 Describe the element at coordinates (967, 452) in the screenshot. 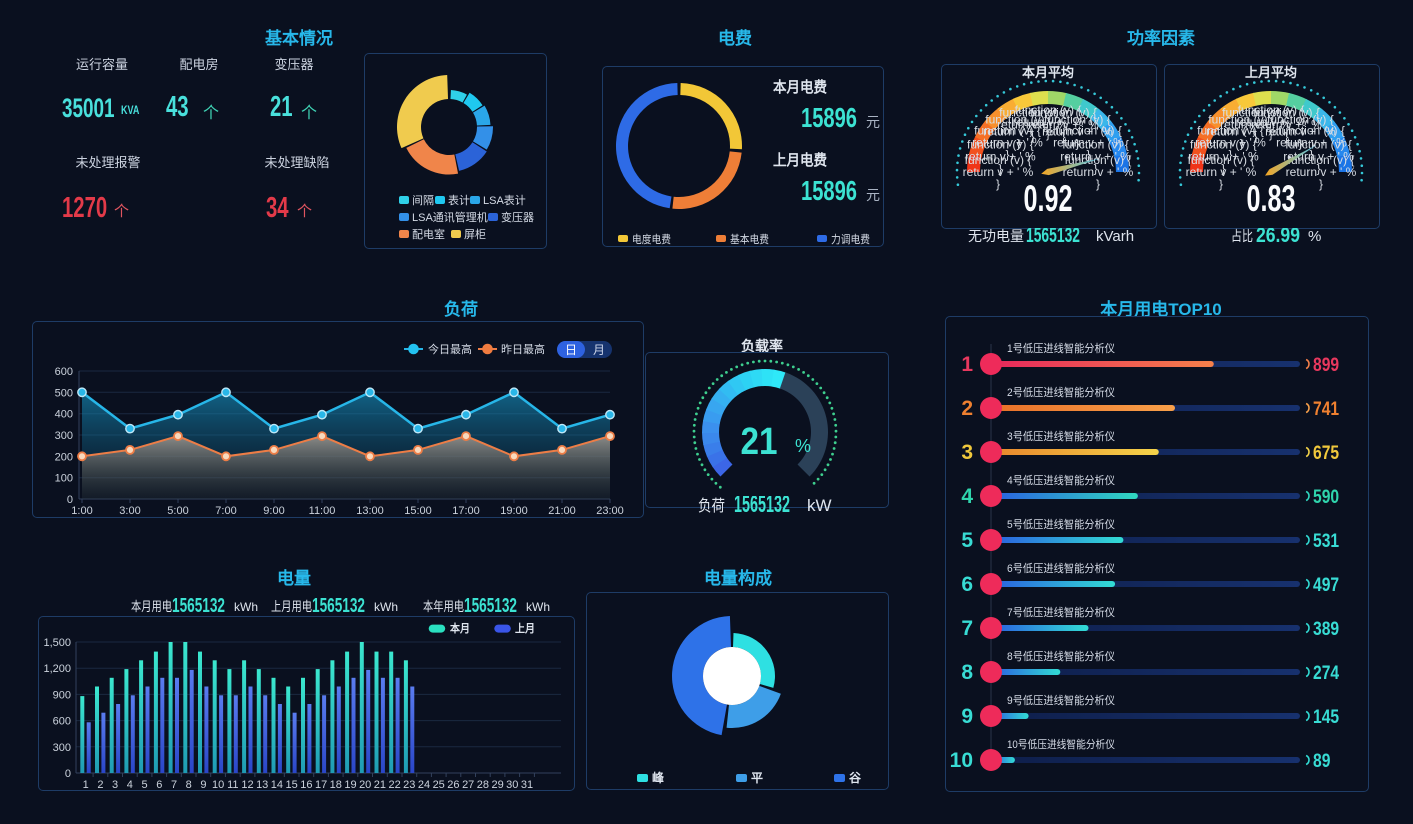

I see `svg-text: 3` at that location.